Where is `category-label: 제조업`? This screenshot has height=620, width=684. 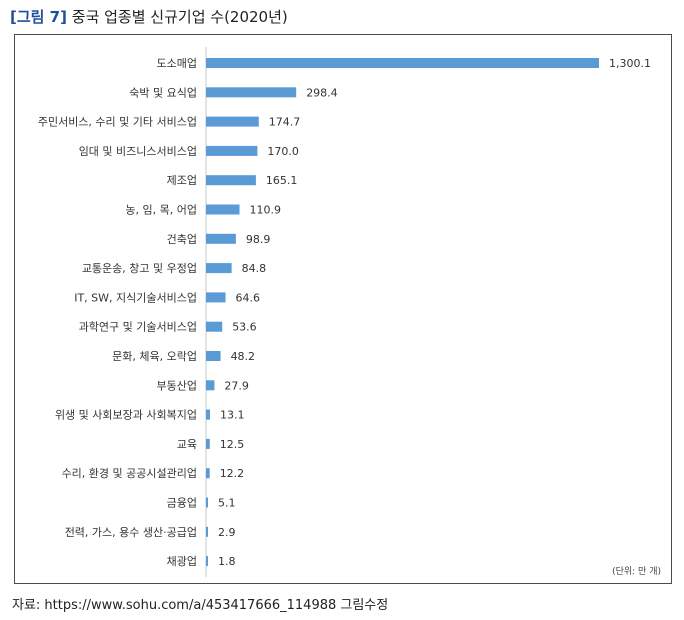
category-label: 제조업 is located at coordinates (182, 180).